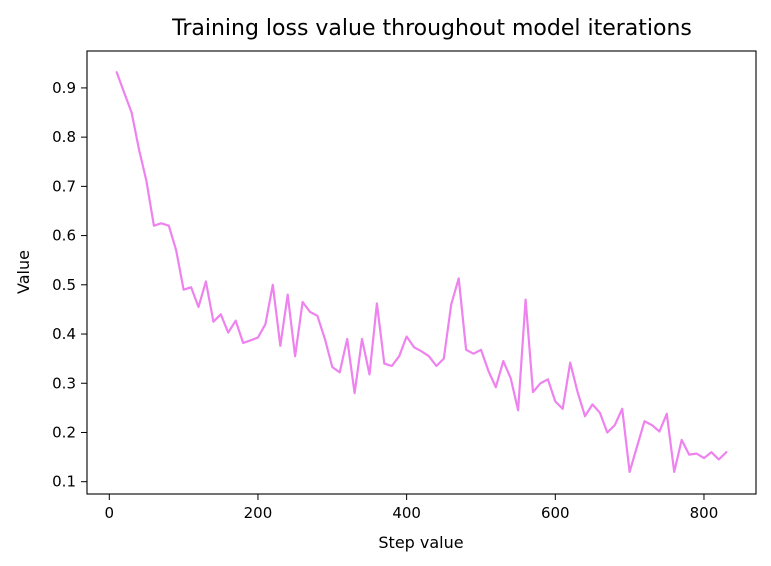  I want to click on x-tick-label: 800, so click(704, 513).